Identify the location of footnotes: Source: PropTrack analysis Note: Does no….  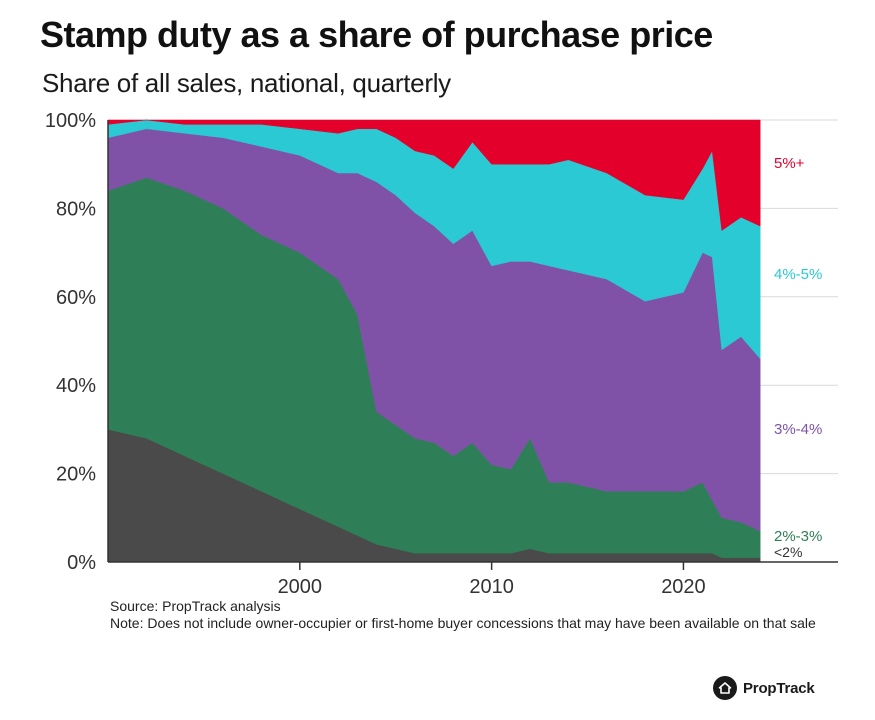
(470, 615).